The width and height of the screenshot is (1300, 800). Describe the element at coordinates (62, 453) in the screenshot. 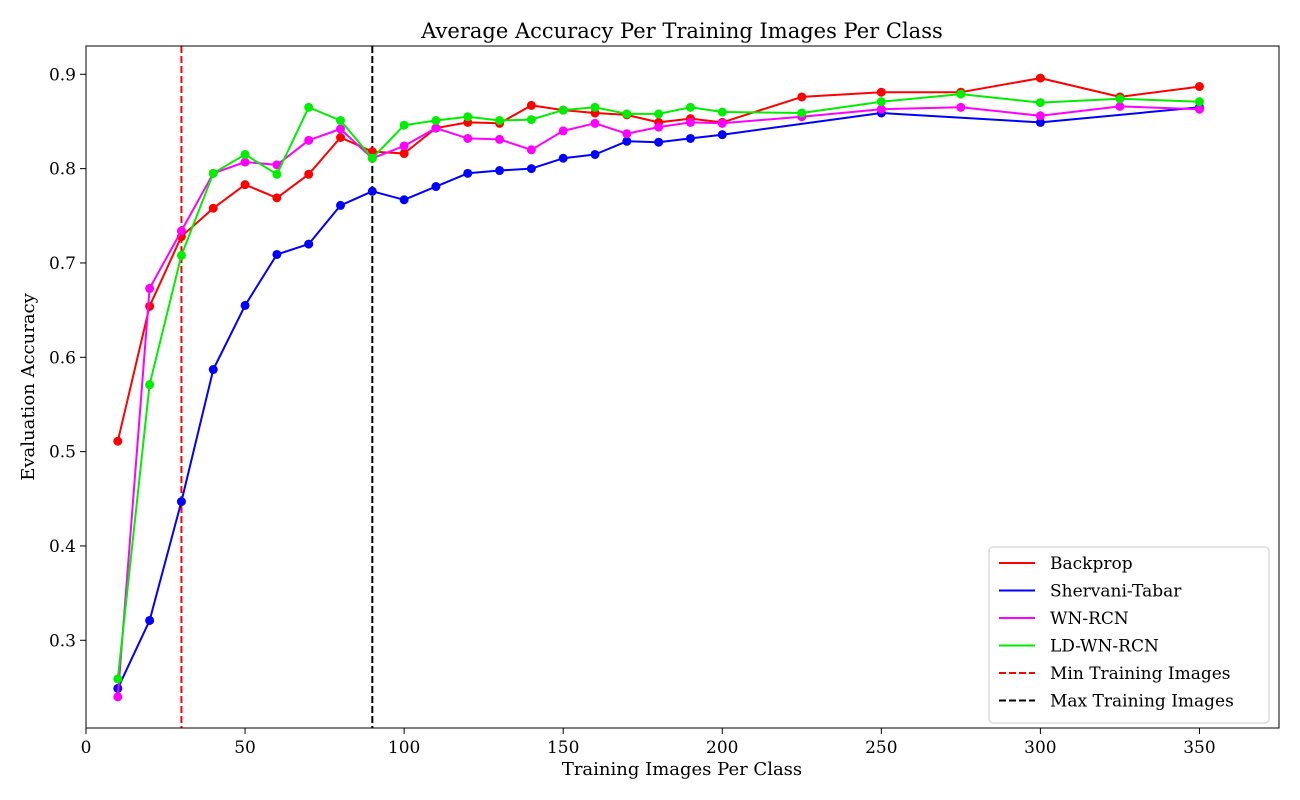

I see `y-tick-label: 0.5` at that location.